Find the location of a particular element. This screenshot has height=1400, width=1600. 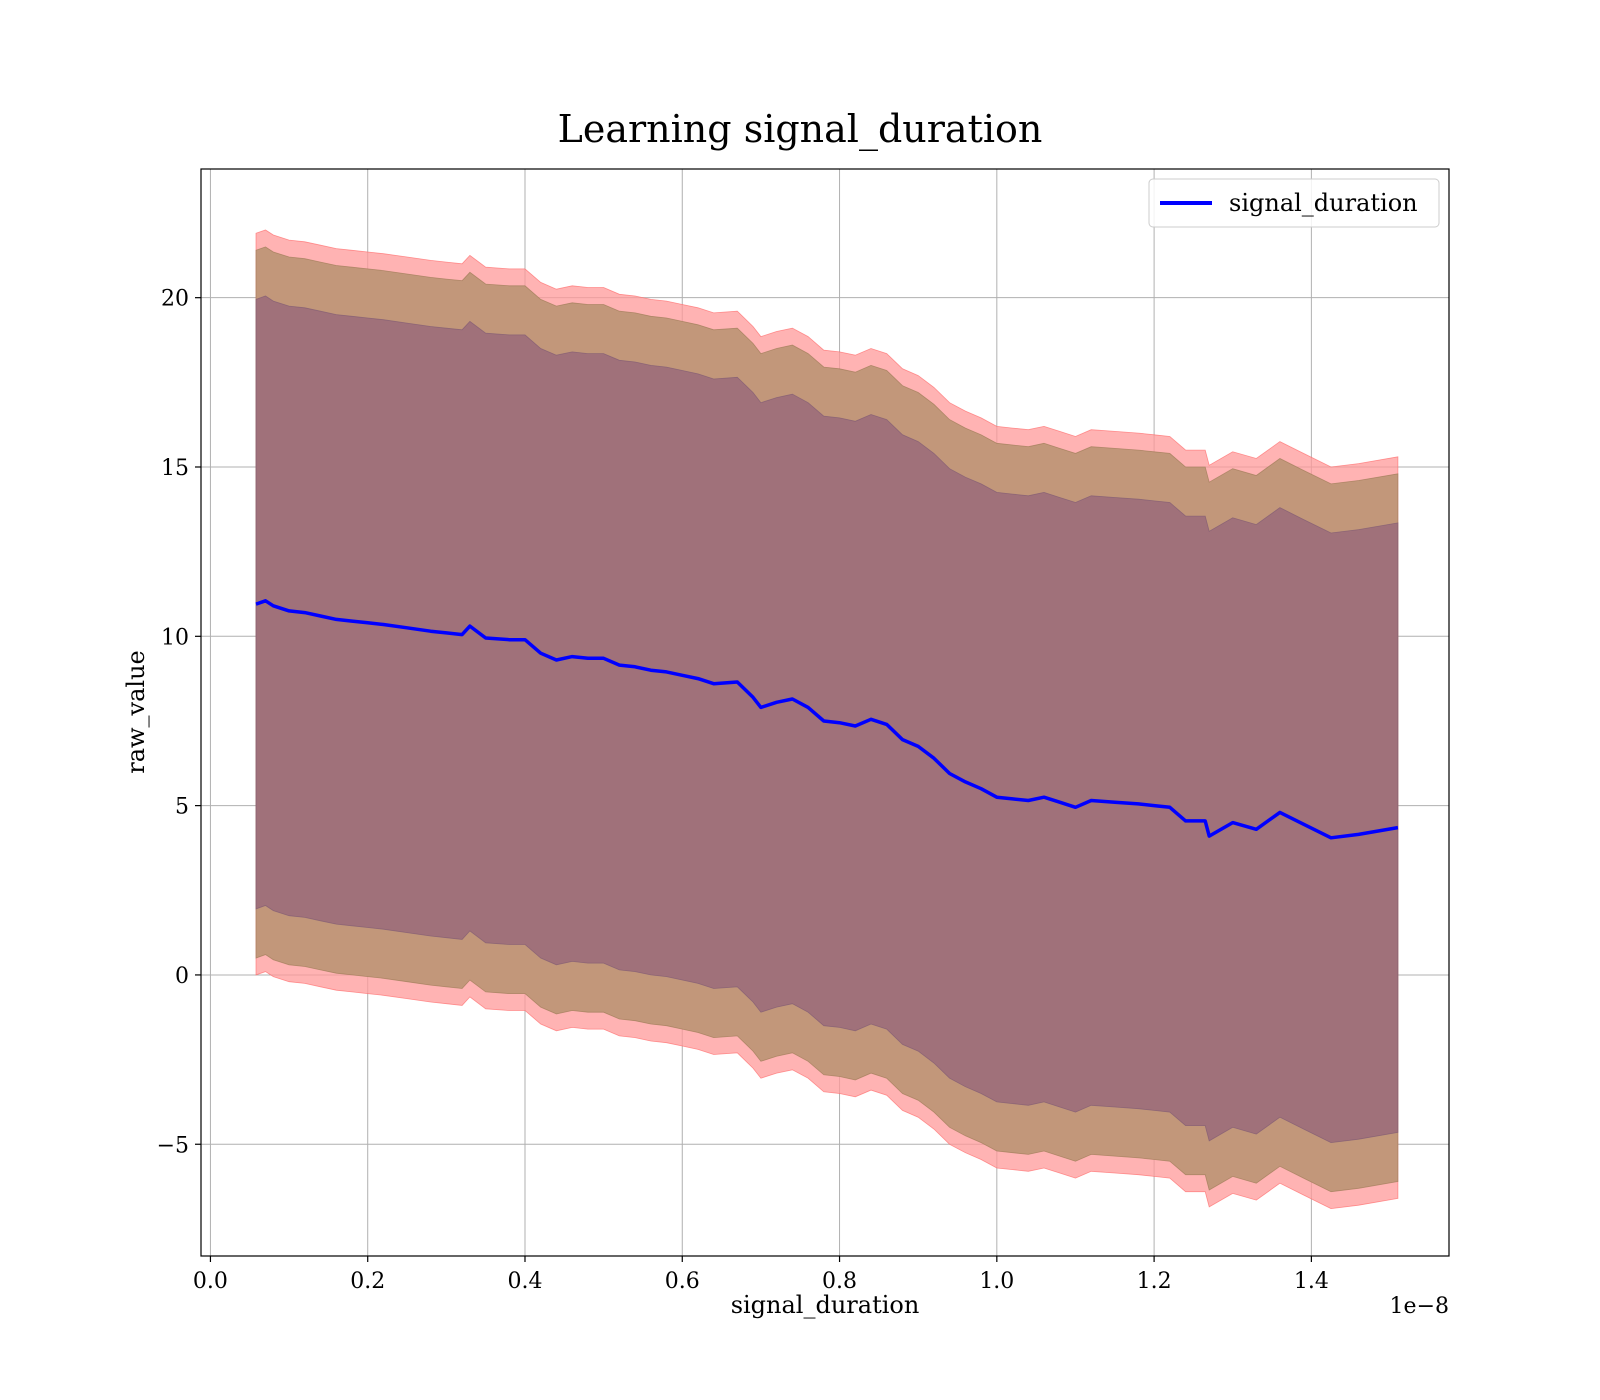

series-line is located at coordinates (827, 719).